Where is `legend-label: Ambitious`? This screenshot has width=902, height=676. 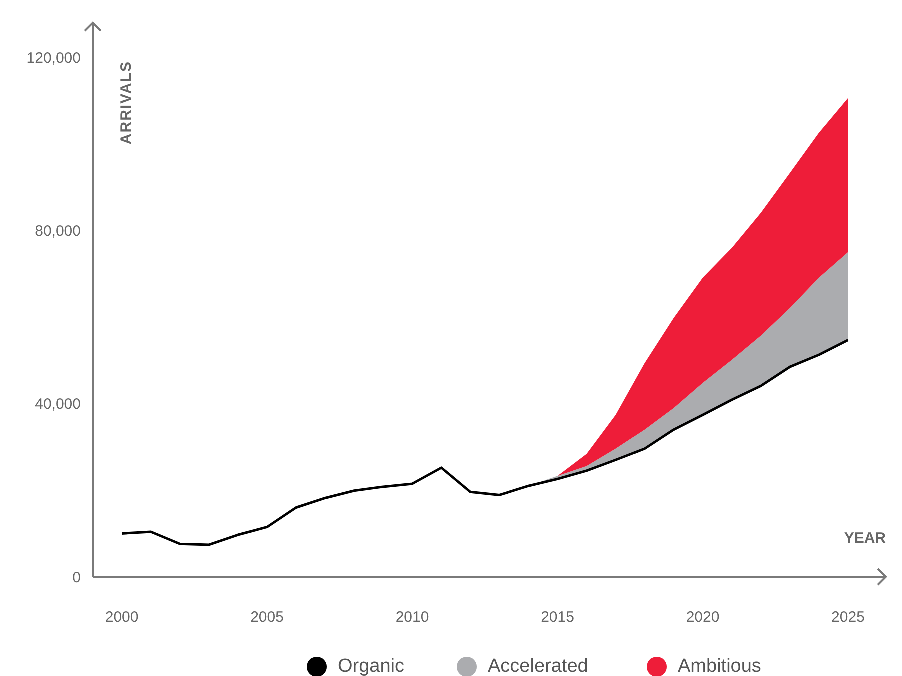
legend-label: Ambitious is located at coordinates (720, 666).